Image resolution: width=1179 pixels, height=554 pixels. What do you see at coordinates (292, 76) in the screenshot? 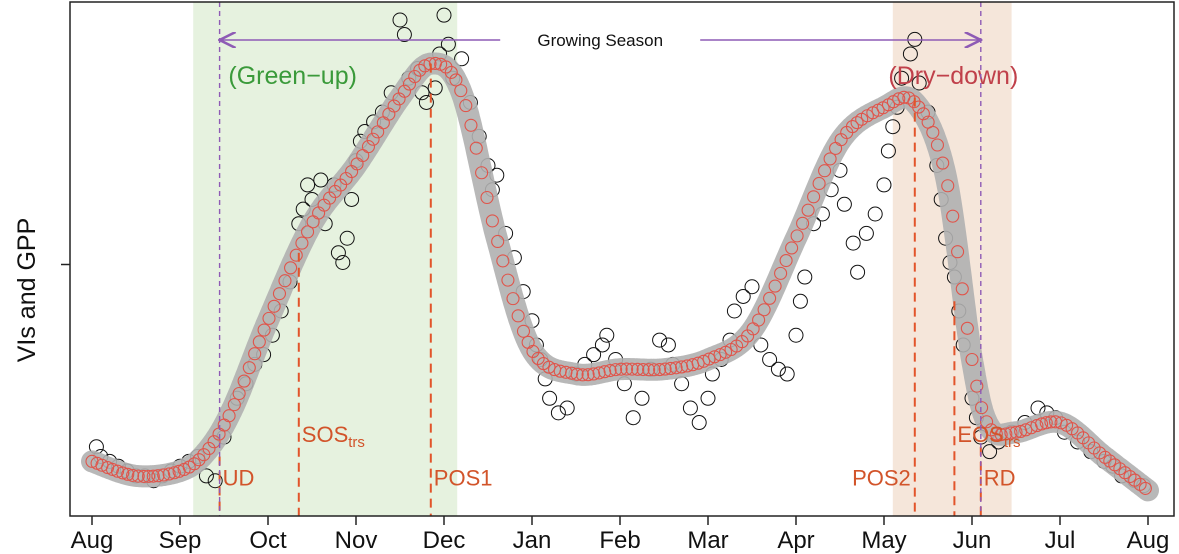
I see `green-up-label: (Green−up)` at bounding box center [292, 76].